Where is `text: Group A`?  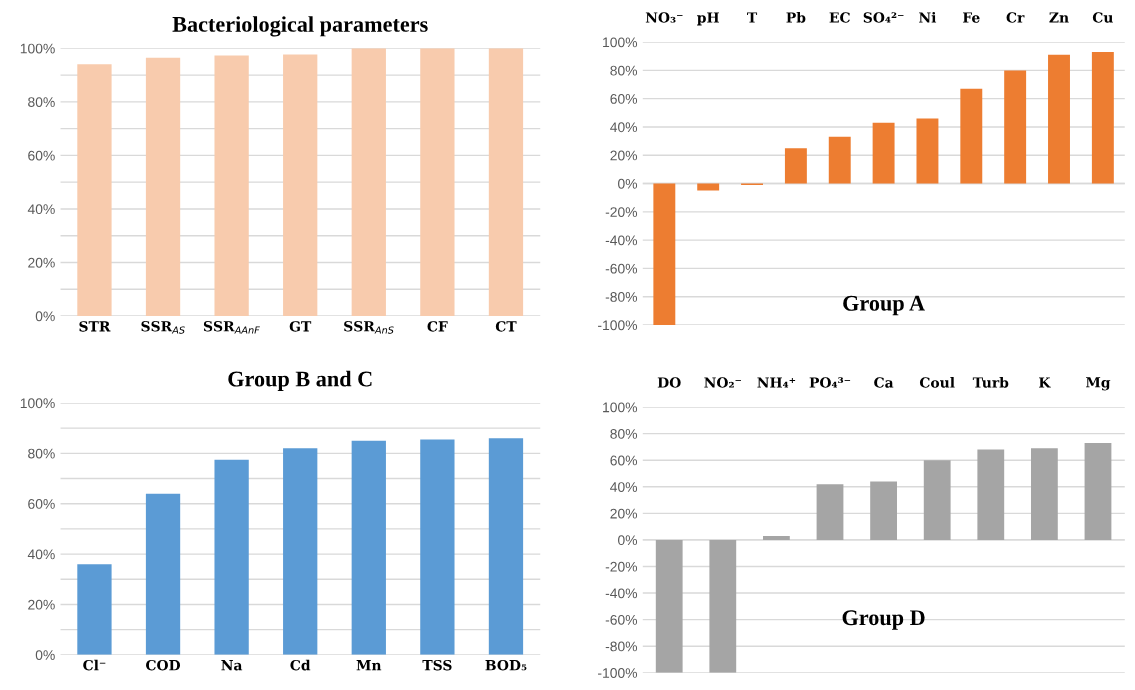 text: Group A is located at coordinates (884, 305).